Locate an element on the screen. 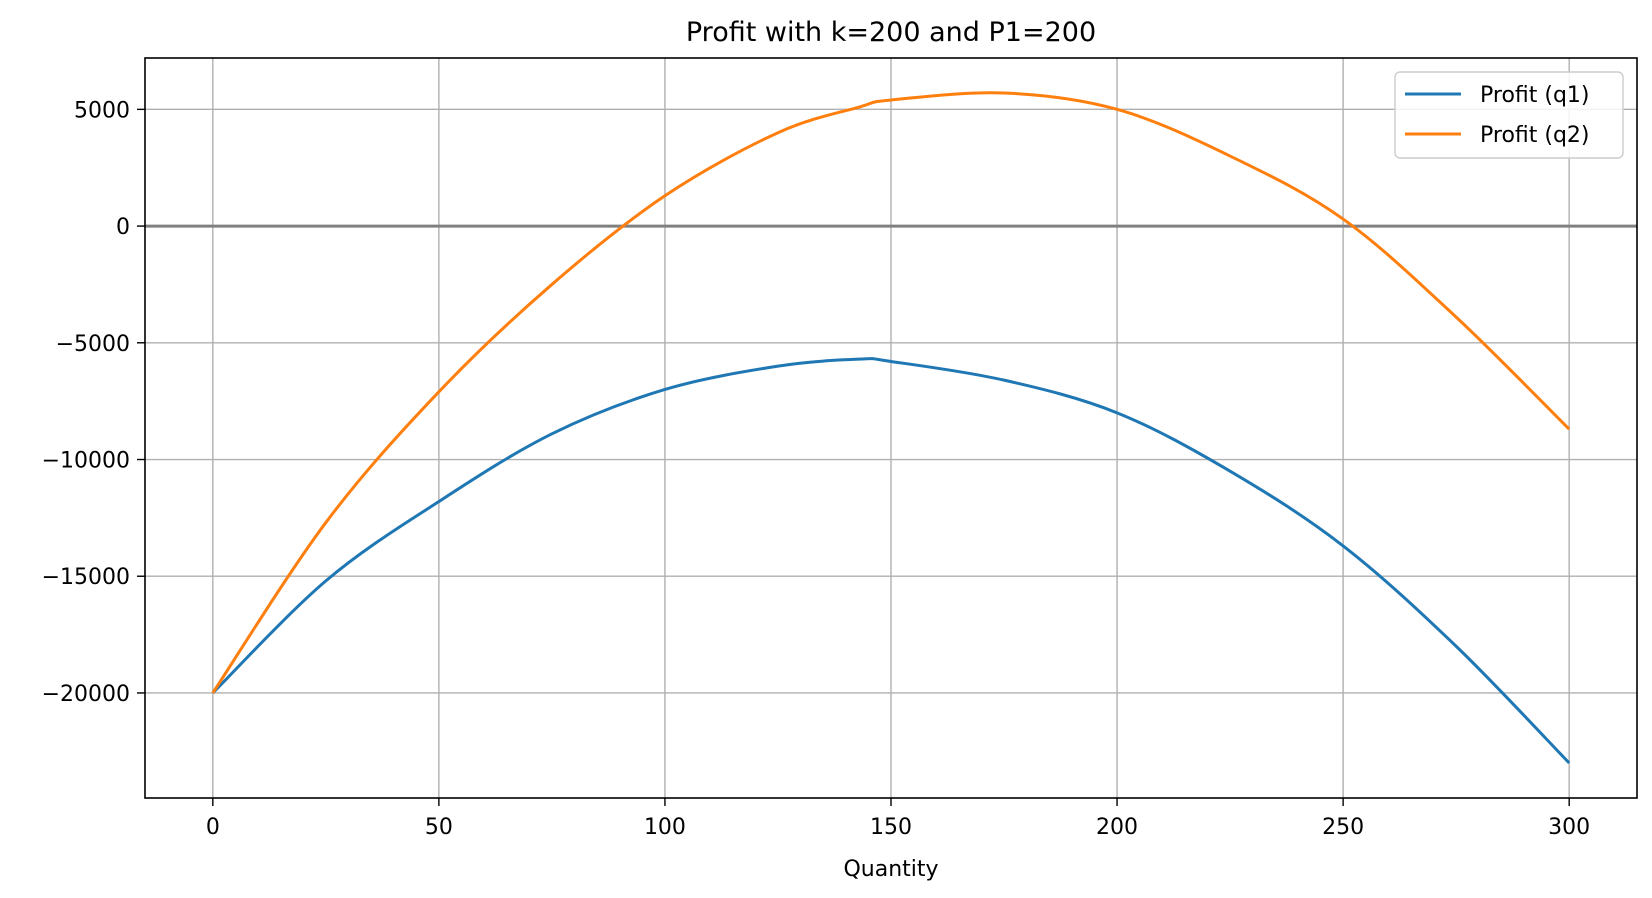 This screenshot has height=898, width=1652. chart-title: Profit with k=200 and P1=200 is located at coordinates (891, 32).